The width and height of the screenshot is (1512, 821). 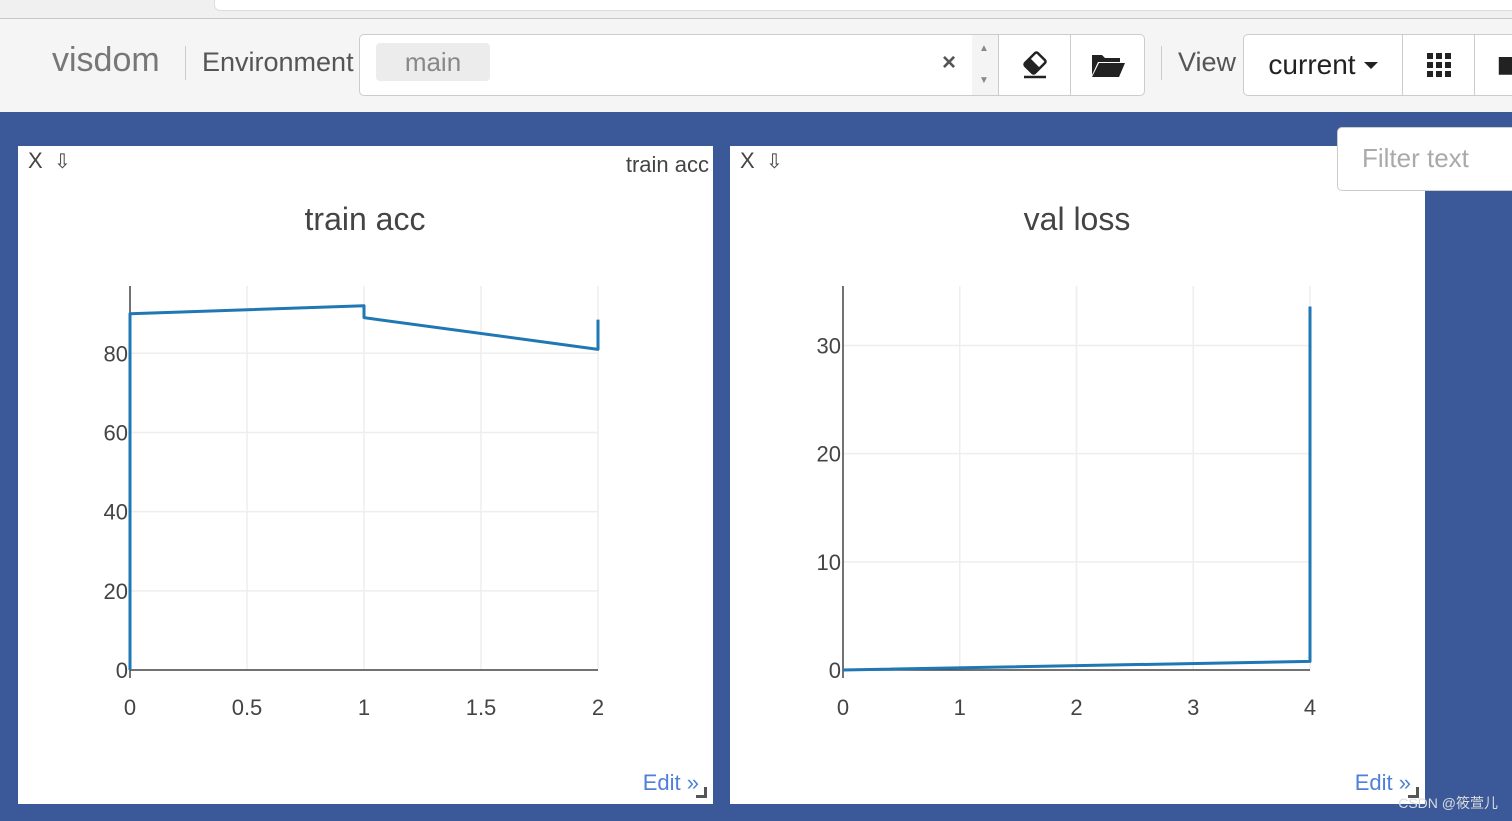 What do you see at coordinates (1193, 707) in the screenshot?
I see `x-tick-label: 3` at bounding box center [1193, 707].